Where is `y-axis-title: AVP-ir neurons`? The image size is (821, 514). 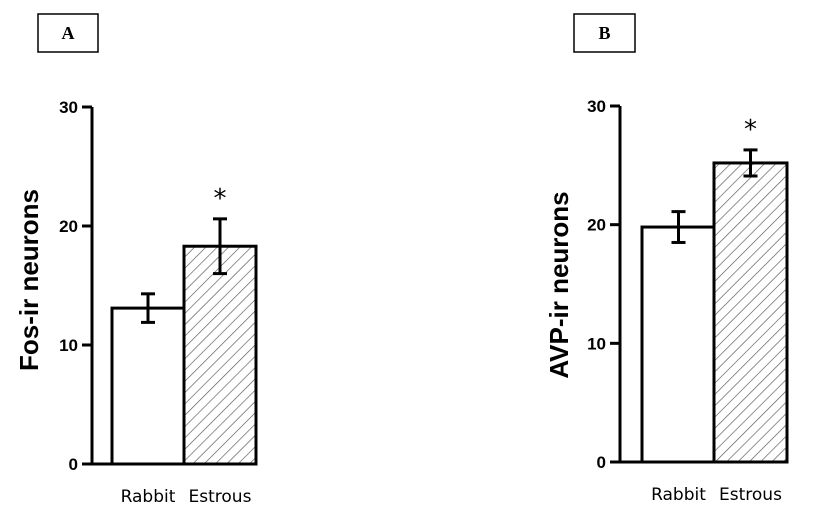 y-axis-title: AVP-ir neurons is located at coordinates (559, 284).